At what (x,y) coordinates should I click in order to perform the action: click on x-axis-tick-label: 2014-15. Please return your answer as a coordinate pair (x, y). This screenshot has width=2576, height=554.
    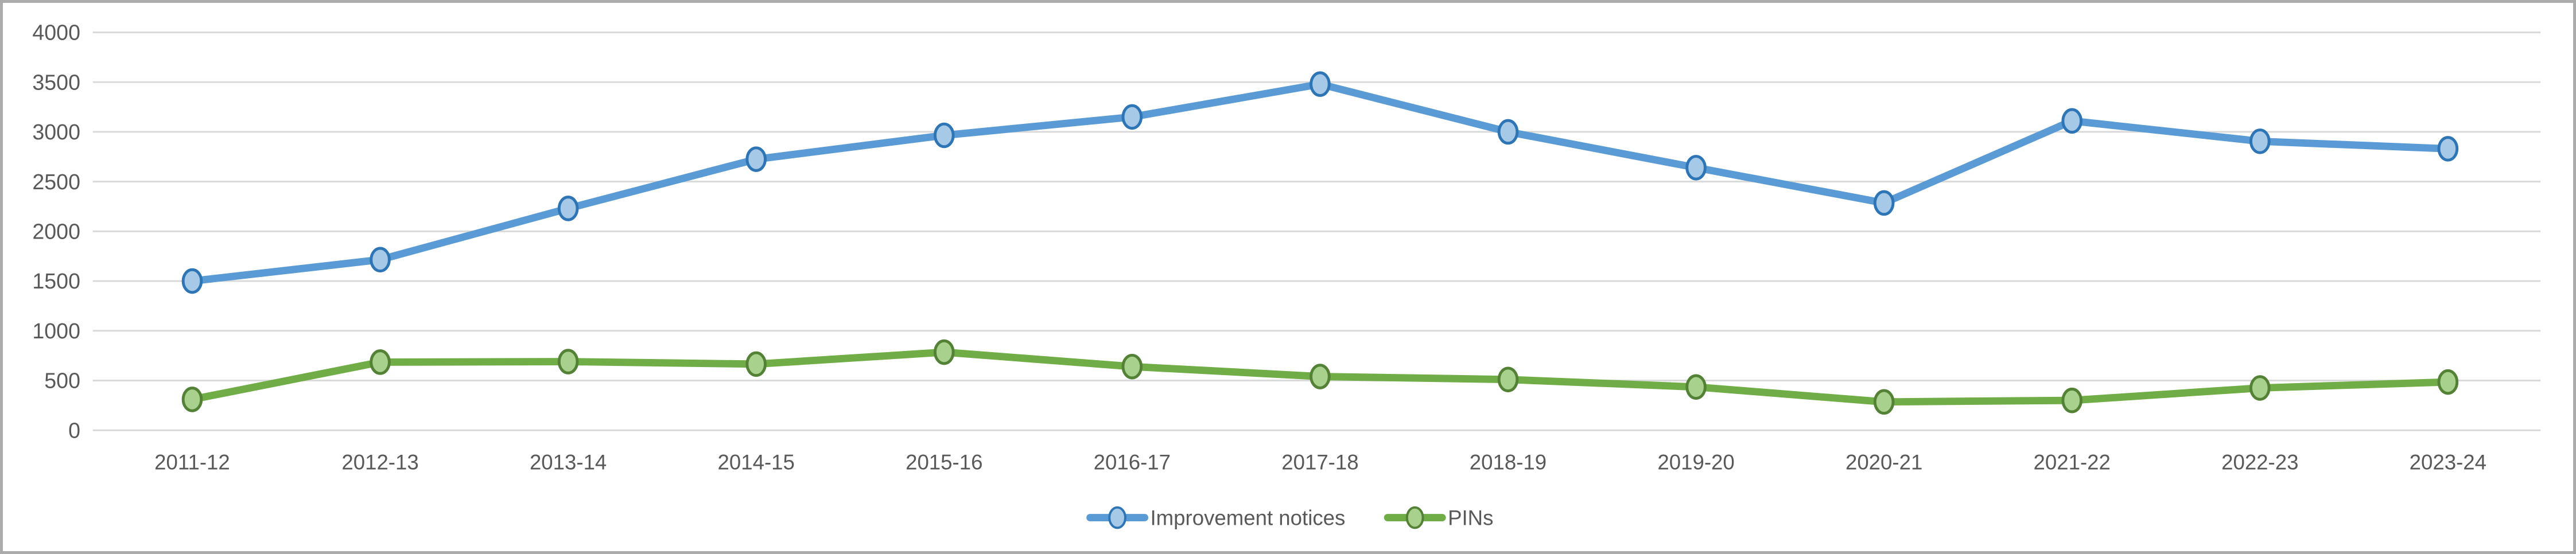
    Looking at the image, I should click on (756, 462).